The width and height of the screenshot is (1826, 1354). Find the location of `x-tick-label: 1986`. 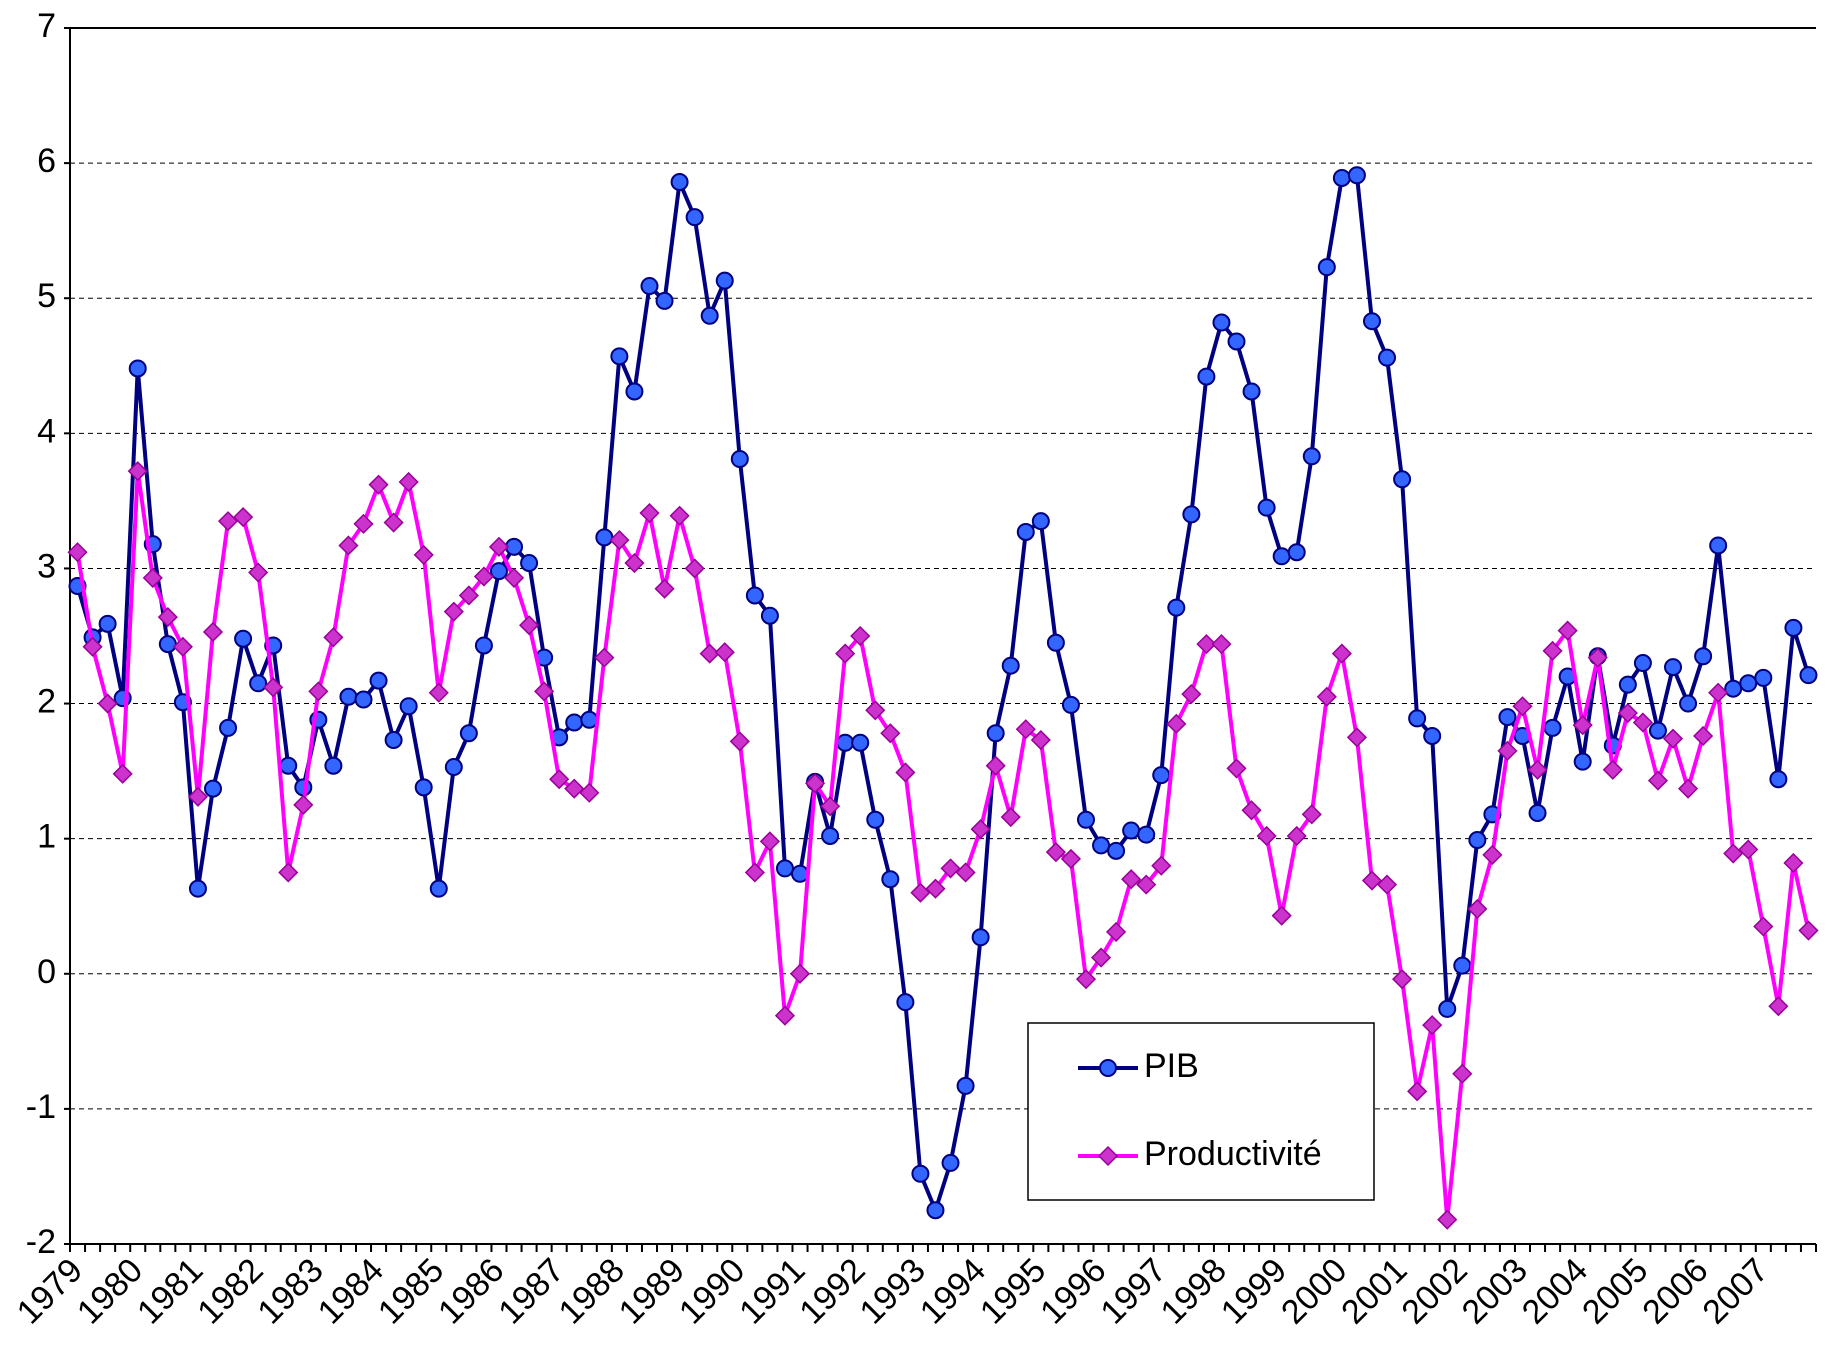

x-tick-label: 1986 is located at coordinates (471, 1291).